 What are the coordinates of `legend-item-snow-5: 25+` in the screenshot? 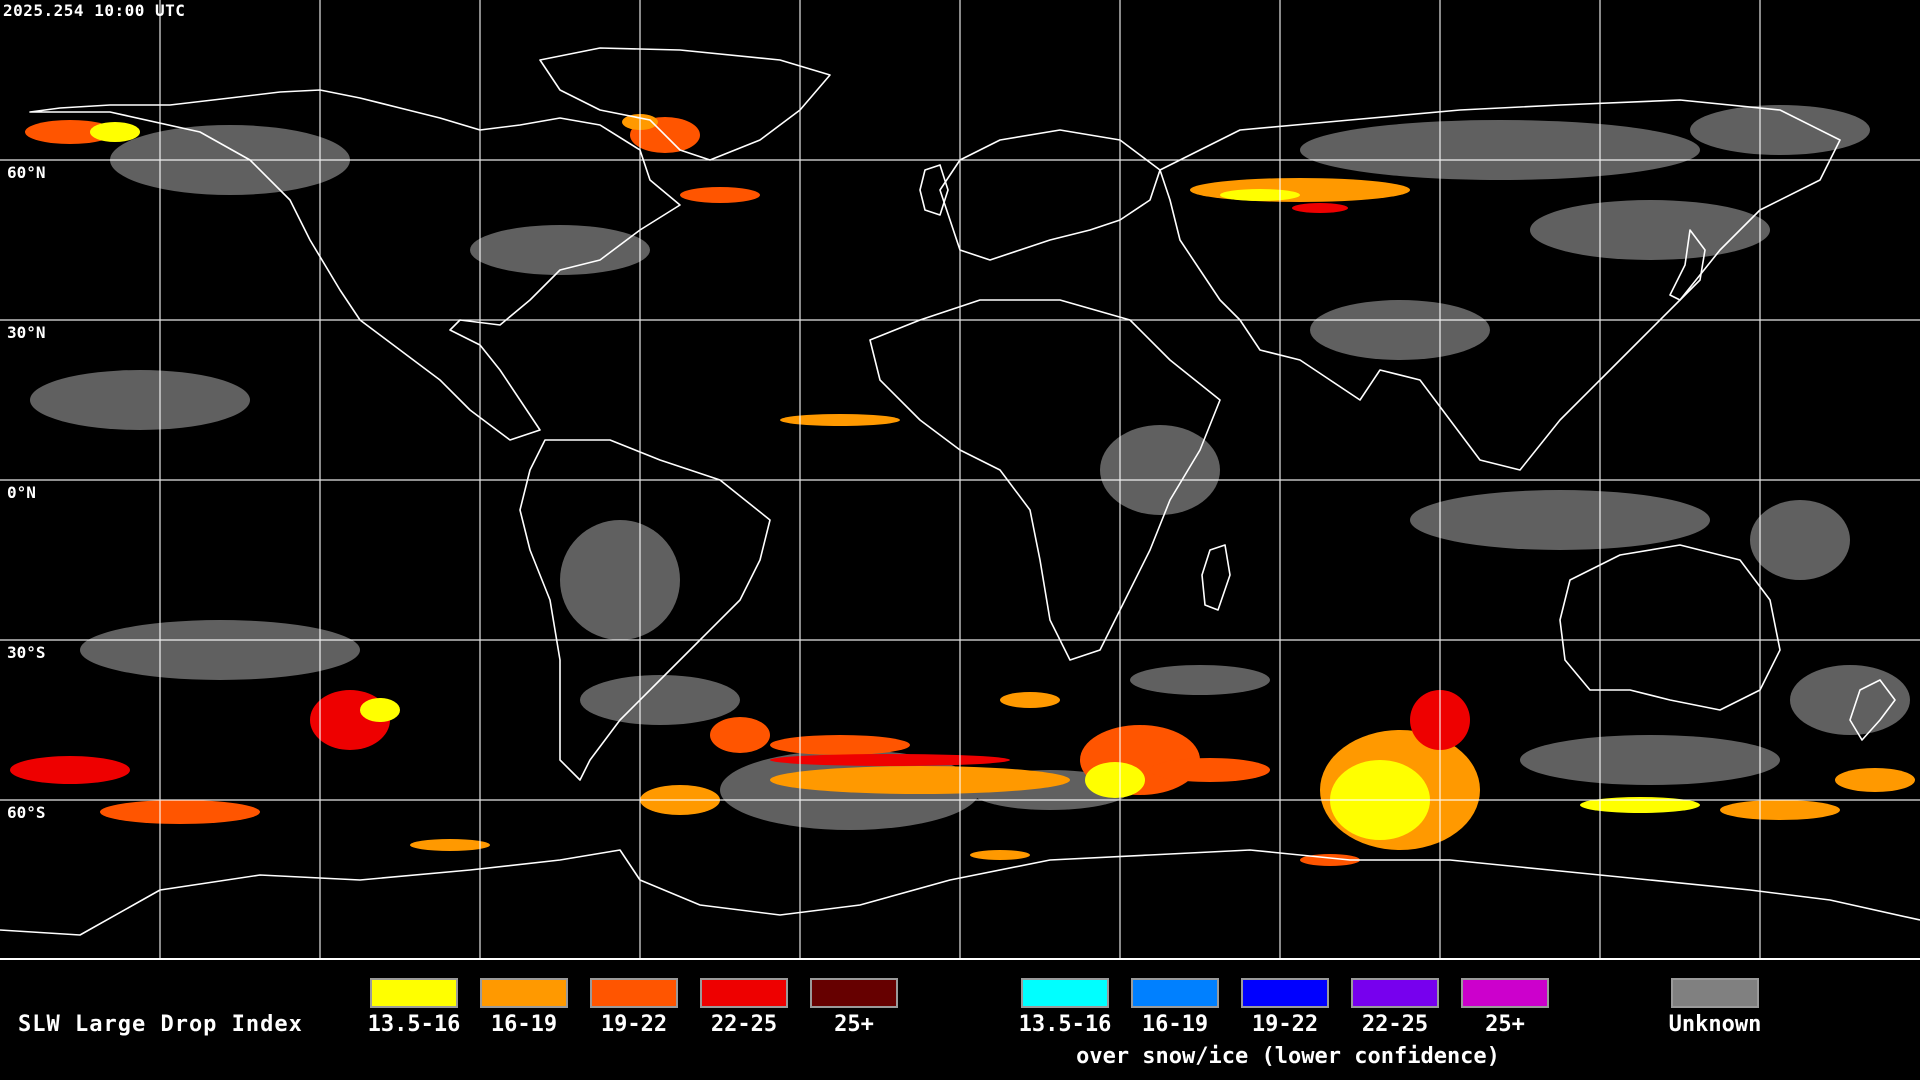 It's located at (1505, 1008).